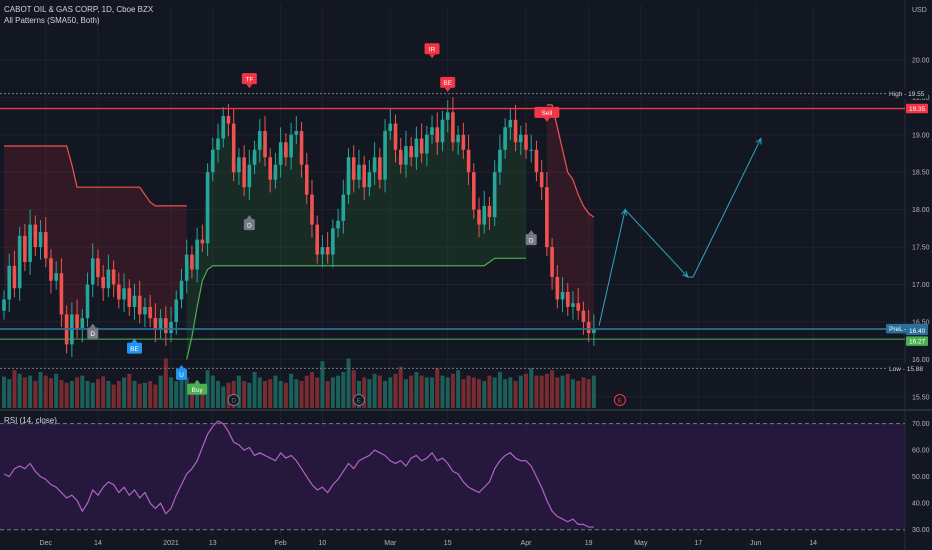  Describe the element at coordinates (52, 20) in the screenshot. I see `indicator-title: All Patterns (SMA50, Both)` at that location.